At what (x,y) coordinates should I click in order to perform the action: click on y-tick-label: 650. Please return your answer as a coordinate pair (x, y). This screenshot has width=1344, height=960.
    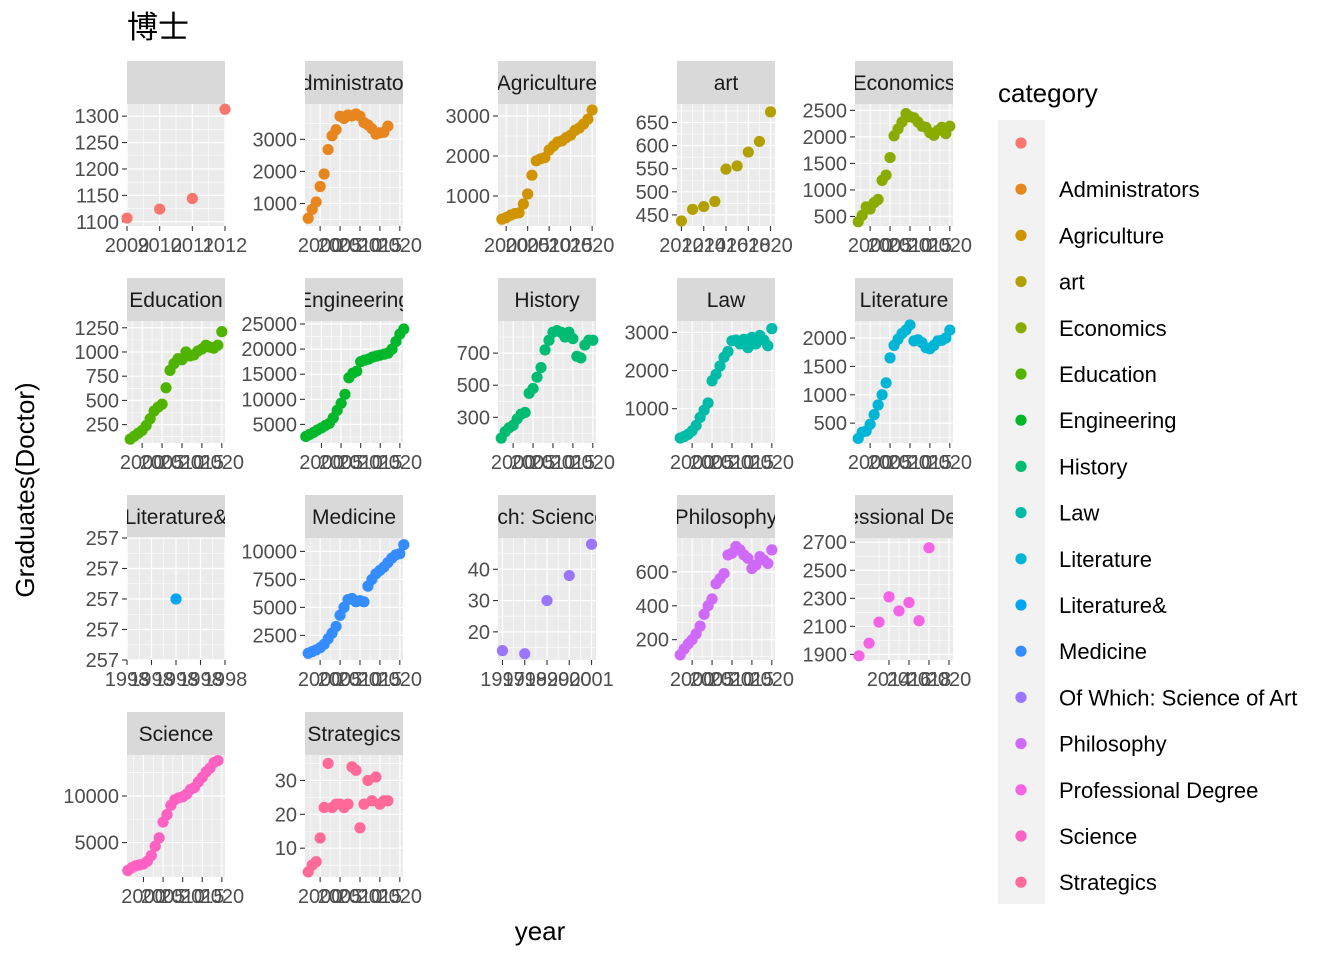
    Looking at the image, I should click on (652, 123).